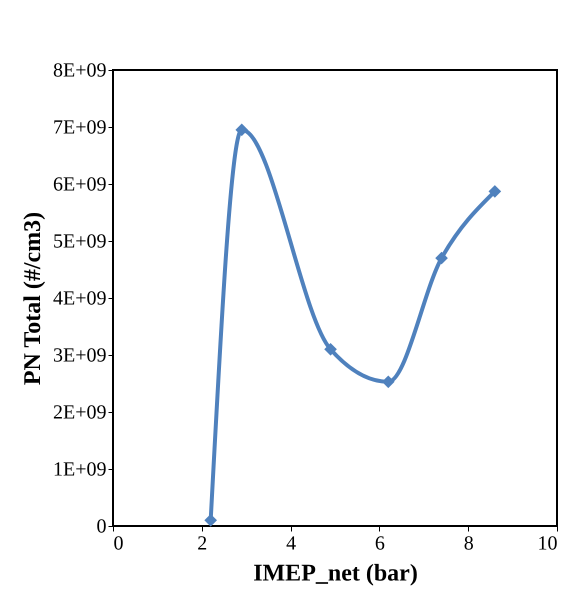 The image size is (583, 600). What do you see at coordinates (101, 527) in the screenshot?
I see `y-tick-label: 0` at bounding box center [101, 527].